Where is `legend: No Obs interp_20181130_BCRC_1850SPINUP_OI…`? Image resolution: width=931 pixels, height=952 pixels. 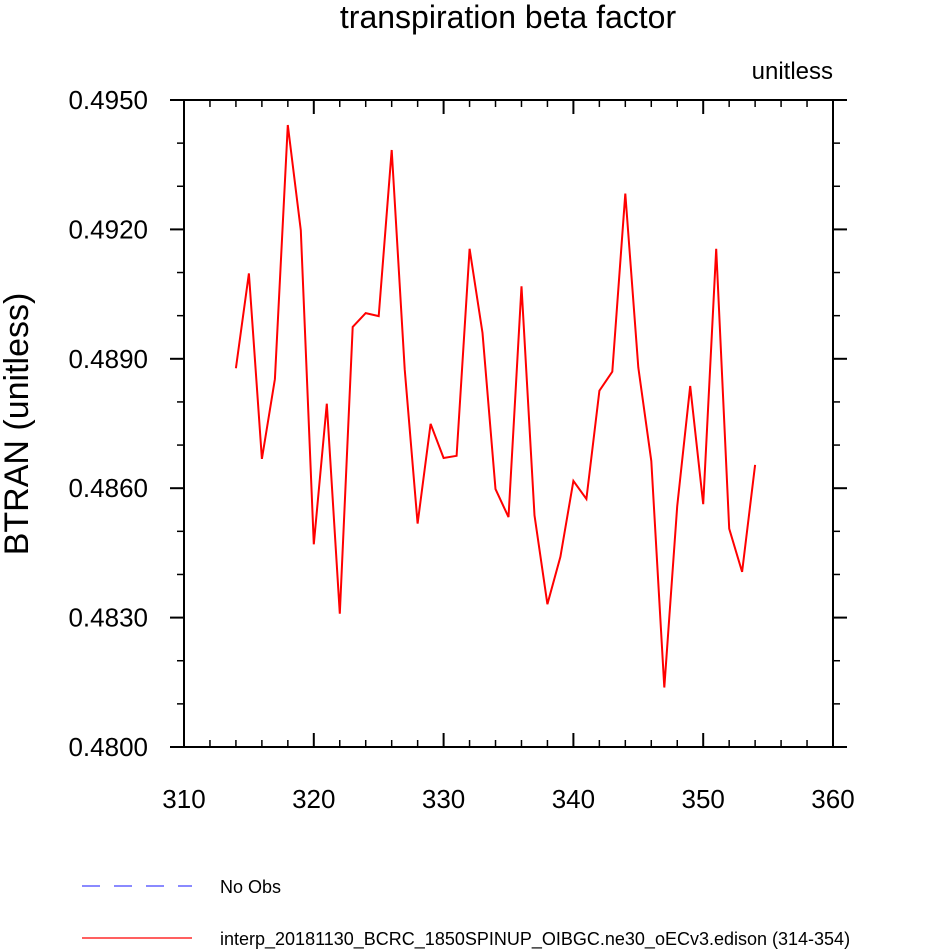
legend: No Obs interp_20181130_BCRC_1850SPINUP_OI… is located at coordinates (466, 913).